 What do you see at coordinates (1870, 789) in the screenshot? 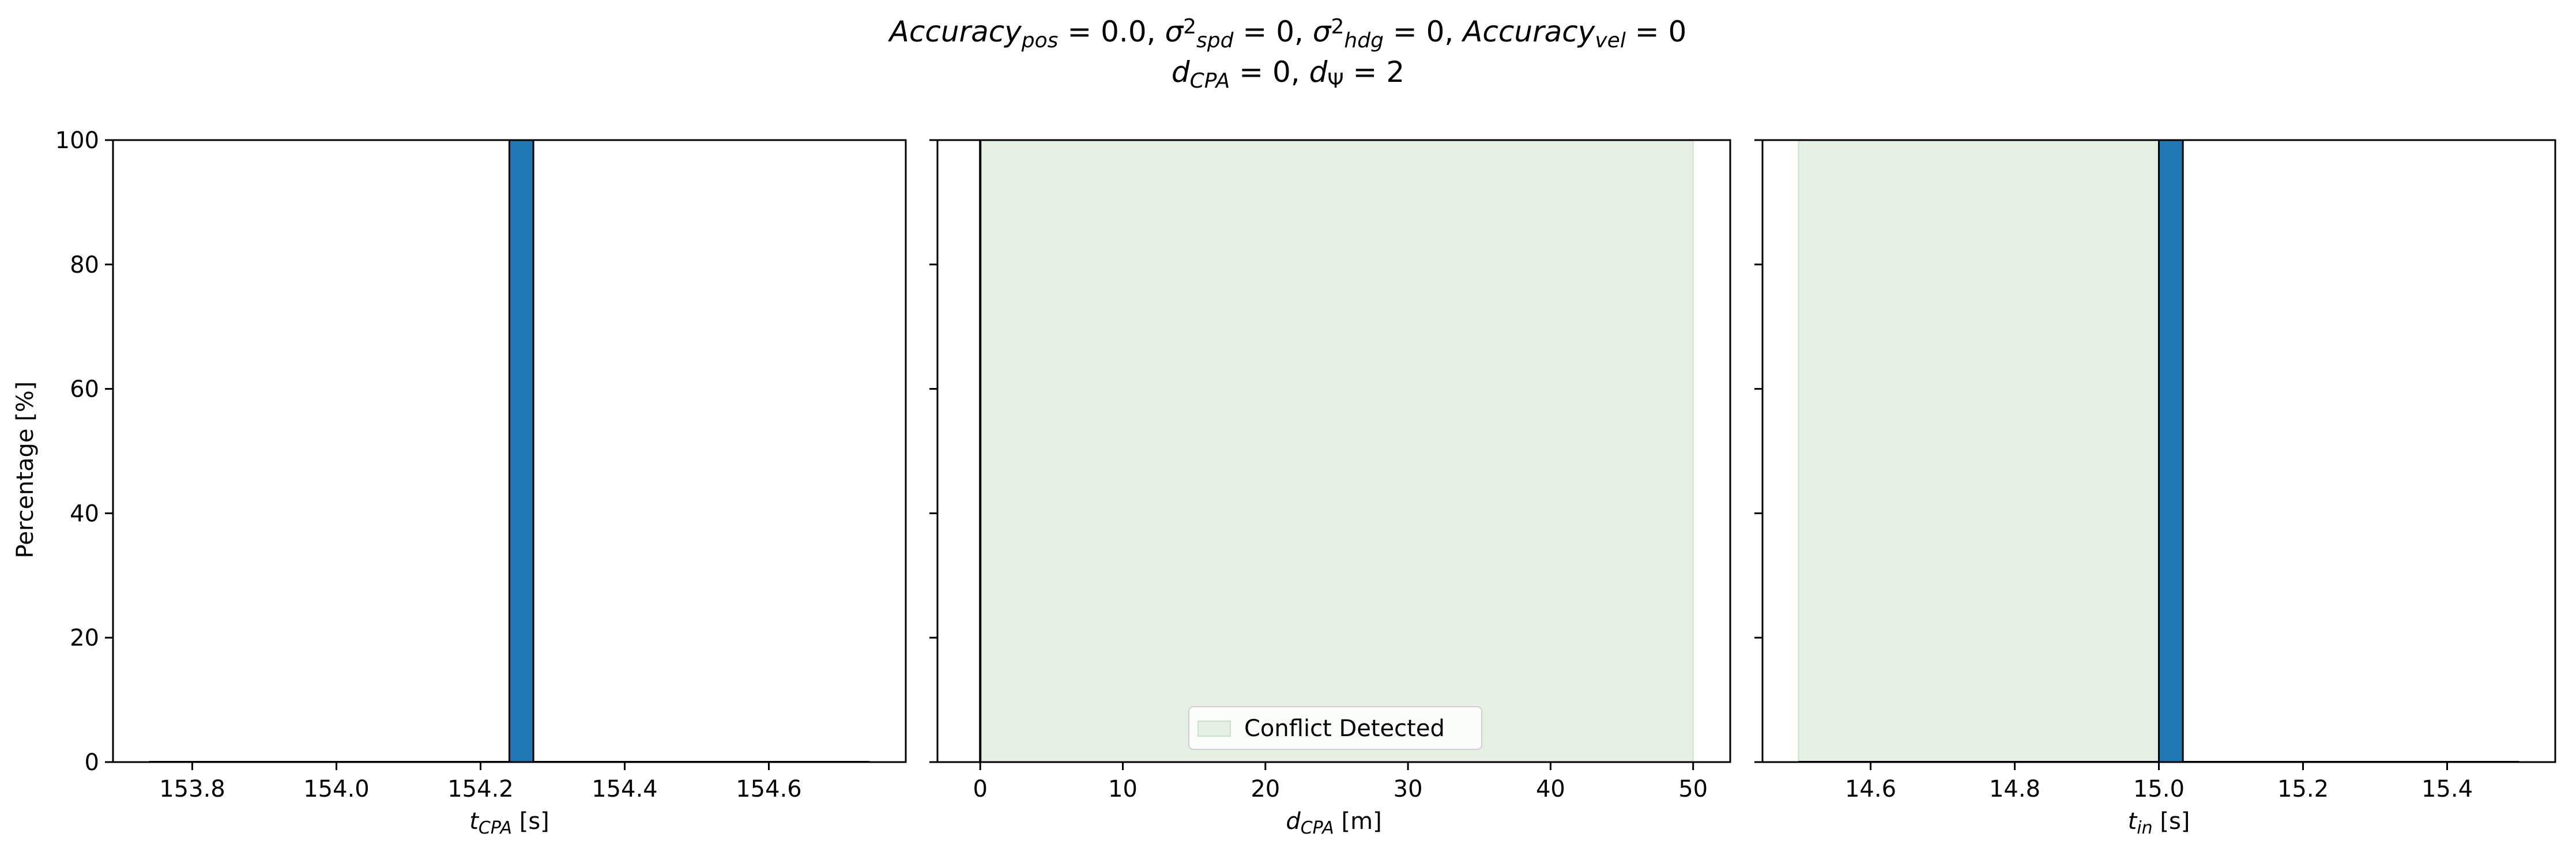
I see `x-tick-label: 14.6` at bounding box center [1870, 789].